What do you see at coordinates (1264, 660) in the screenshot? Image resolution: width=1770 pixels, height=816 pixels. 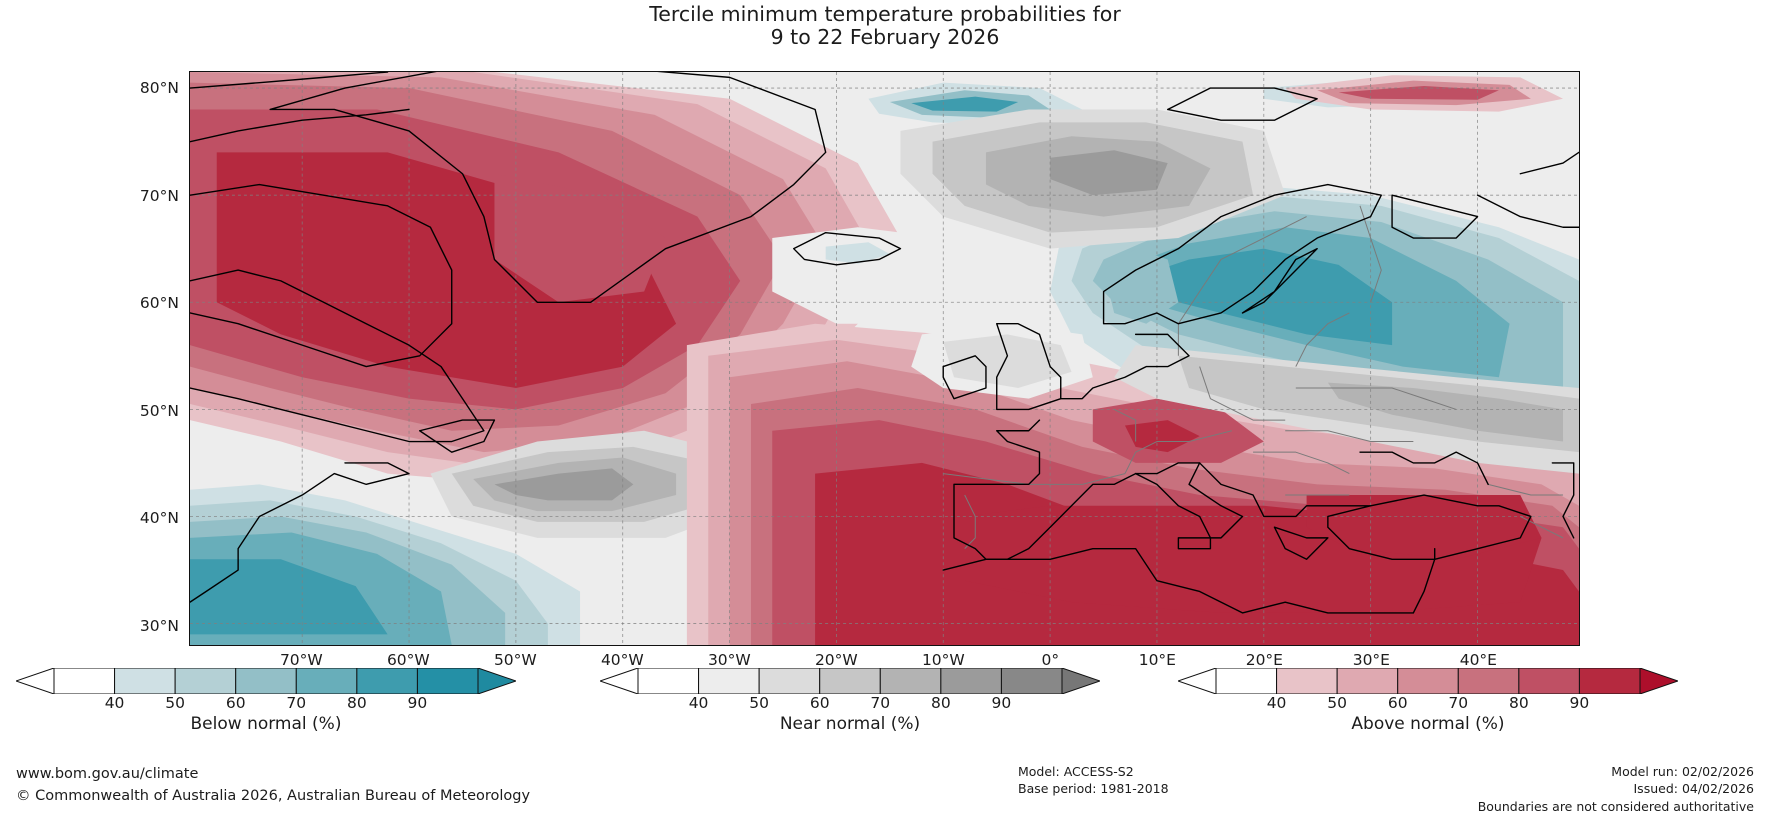 I see `lon-tick-20: 20°E` at bounding box center [1264, 660].